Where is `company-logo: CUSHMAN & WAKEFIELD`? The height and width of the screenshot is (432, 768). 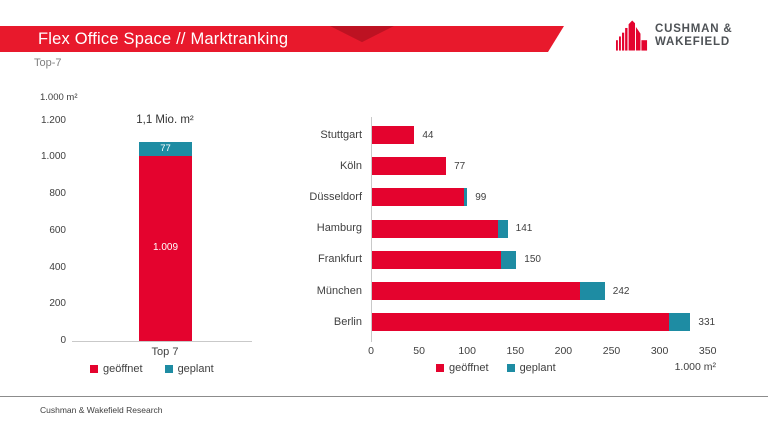
company-logo: CUSHMAN & WAKEFIELD is located at coordinates (674, 35).